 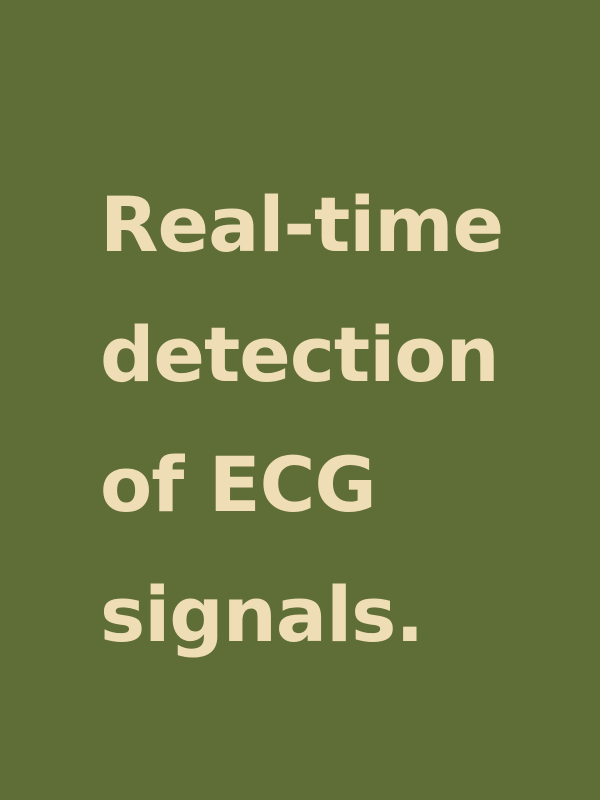 What do you see at coordinates (302, 224) in the screenshot?
I see `headline-line-1: Real-time` at bounding box center [302, 224].